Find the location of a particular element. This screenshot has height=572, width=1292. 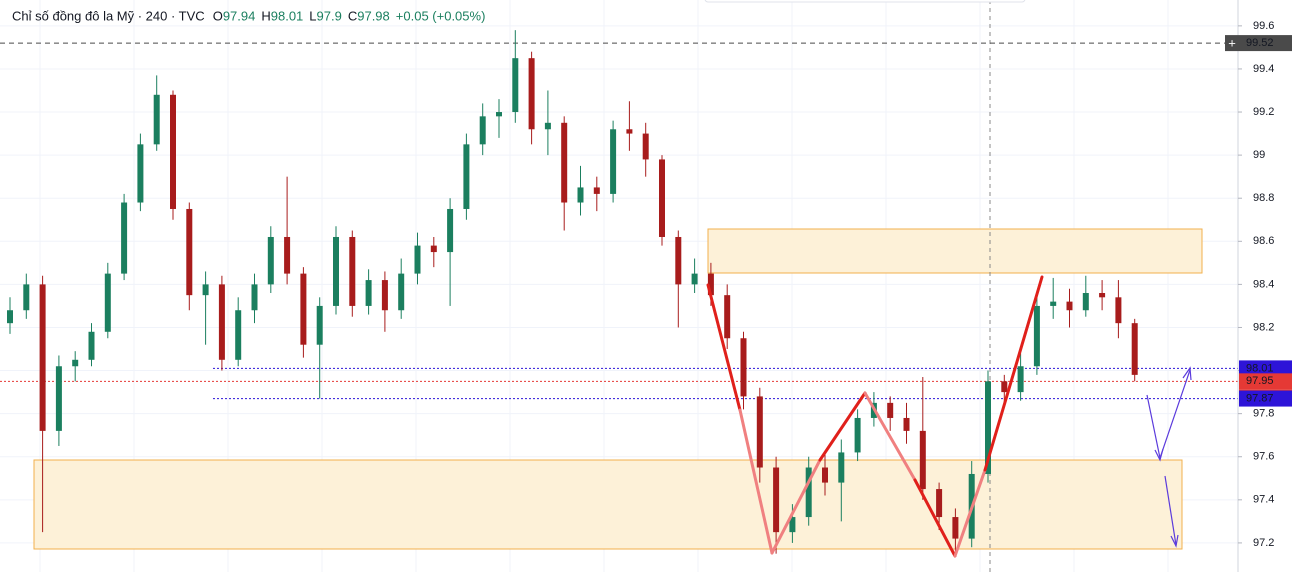

chart-title: Chỉ số đồng đô la Mỹ · 240 · TVC is located at coordinates (108, 15).